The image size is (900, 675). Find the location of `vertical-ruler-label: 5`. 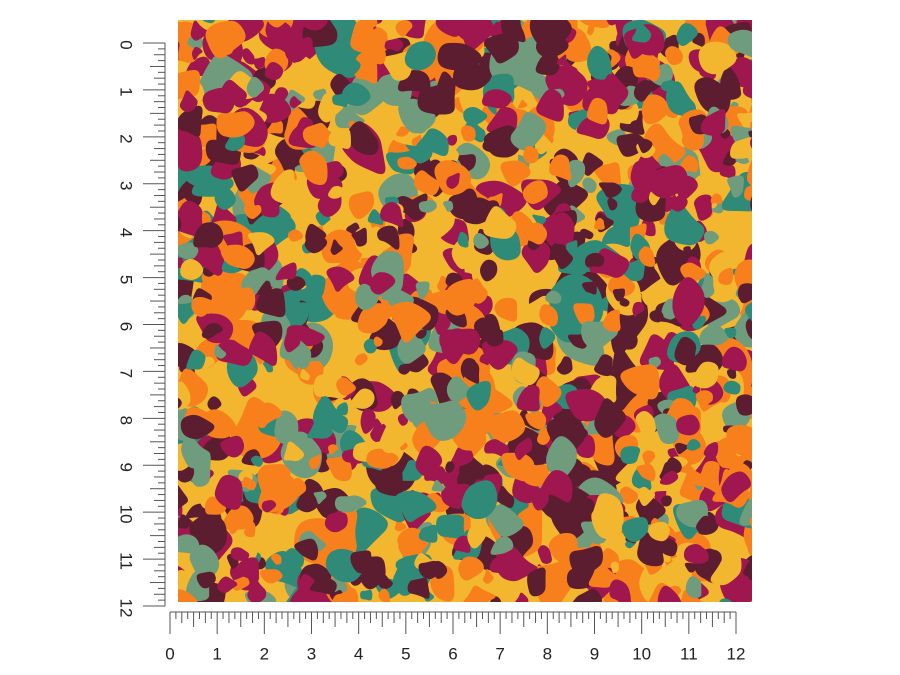

vertical-ruler-label: 5 is located at coordinates (126, 279).